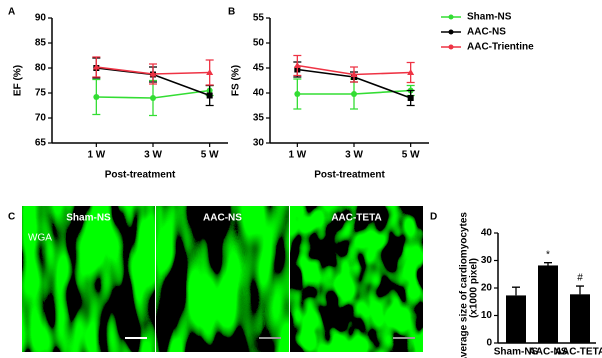 This screenshot has height=358, width=602. What do you see at coordinates (486, 32) in the screenshot?
I see `legend-label: AAC-NS` at bounding box center [486, 32].